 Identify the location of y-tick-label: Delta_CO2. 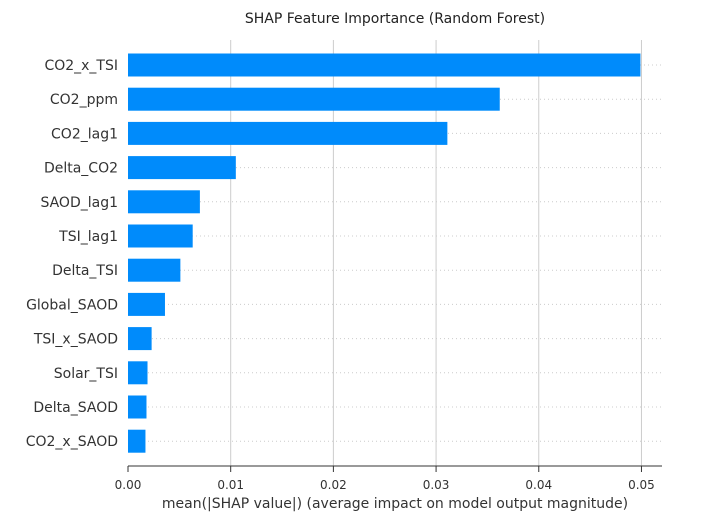
(81, 169).